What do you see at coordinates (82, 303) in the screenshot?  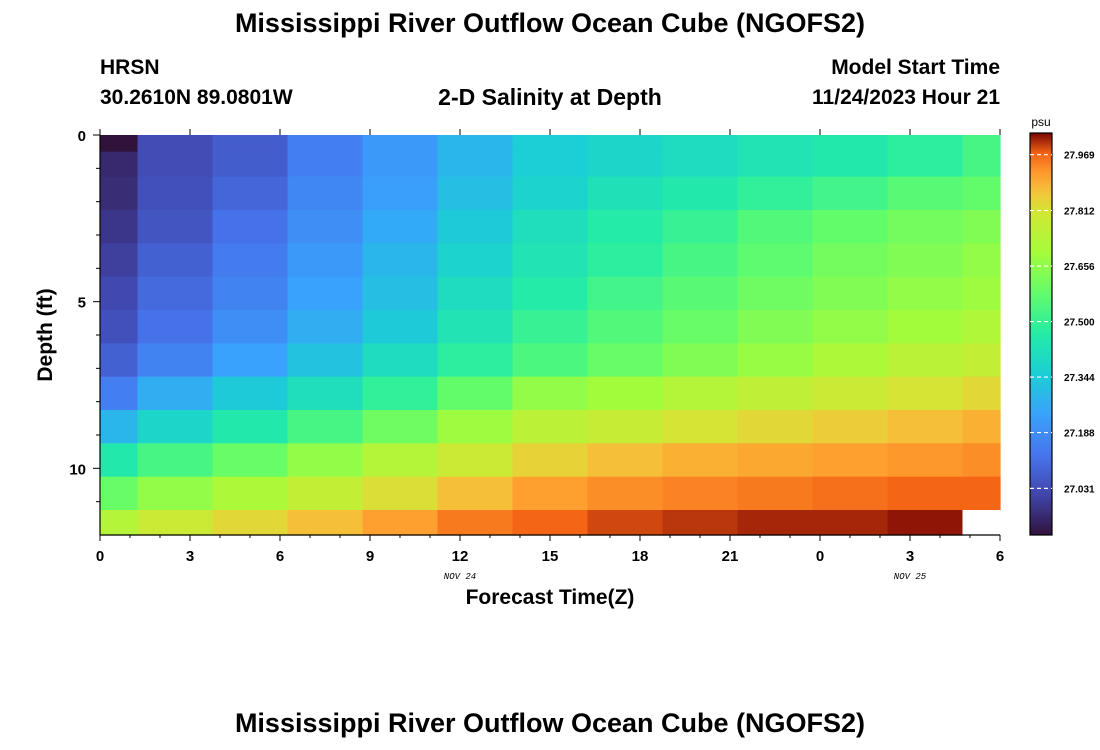 I see `y-tick-label: 5` at bounding box center [82, 303].